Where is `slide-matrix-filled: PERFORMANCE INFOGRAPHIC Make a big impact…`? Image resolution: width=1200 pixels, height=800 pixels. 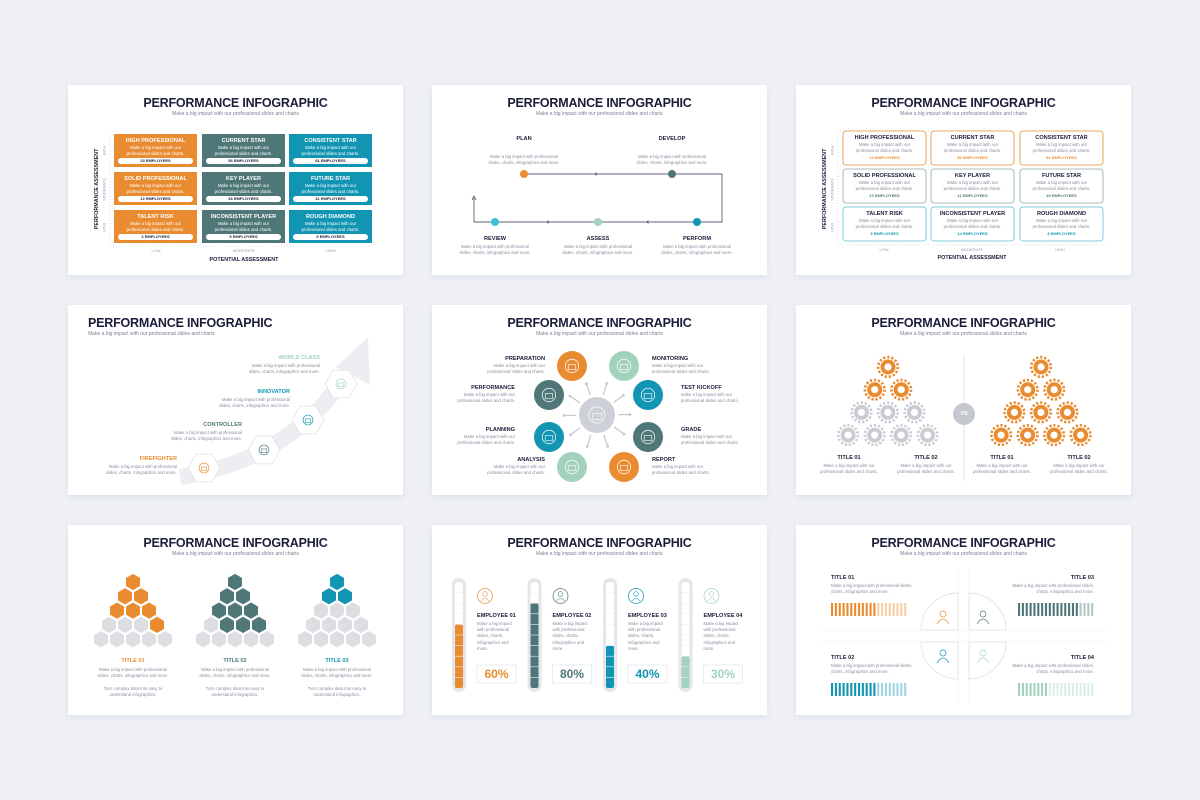
slide-matrix-filled: PERFORMANCE INFOGRAPHIC Make a big impact… is located at coordinates (235, 180).